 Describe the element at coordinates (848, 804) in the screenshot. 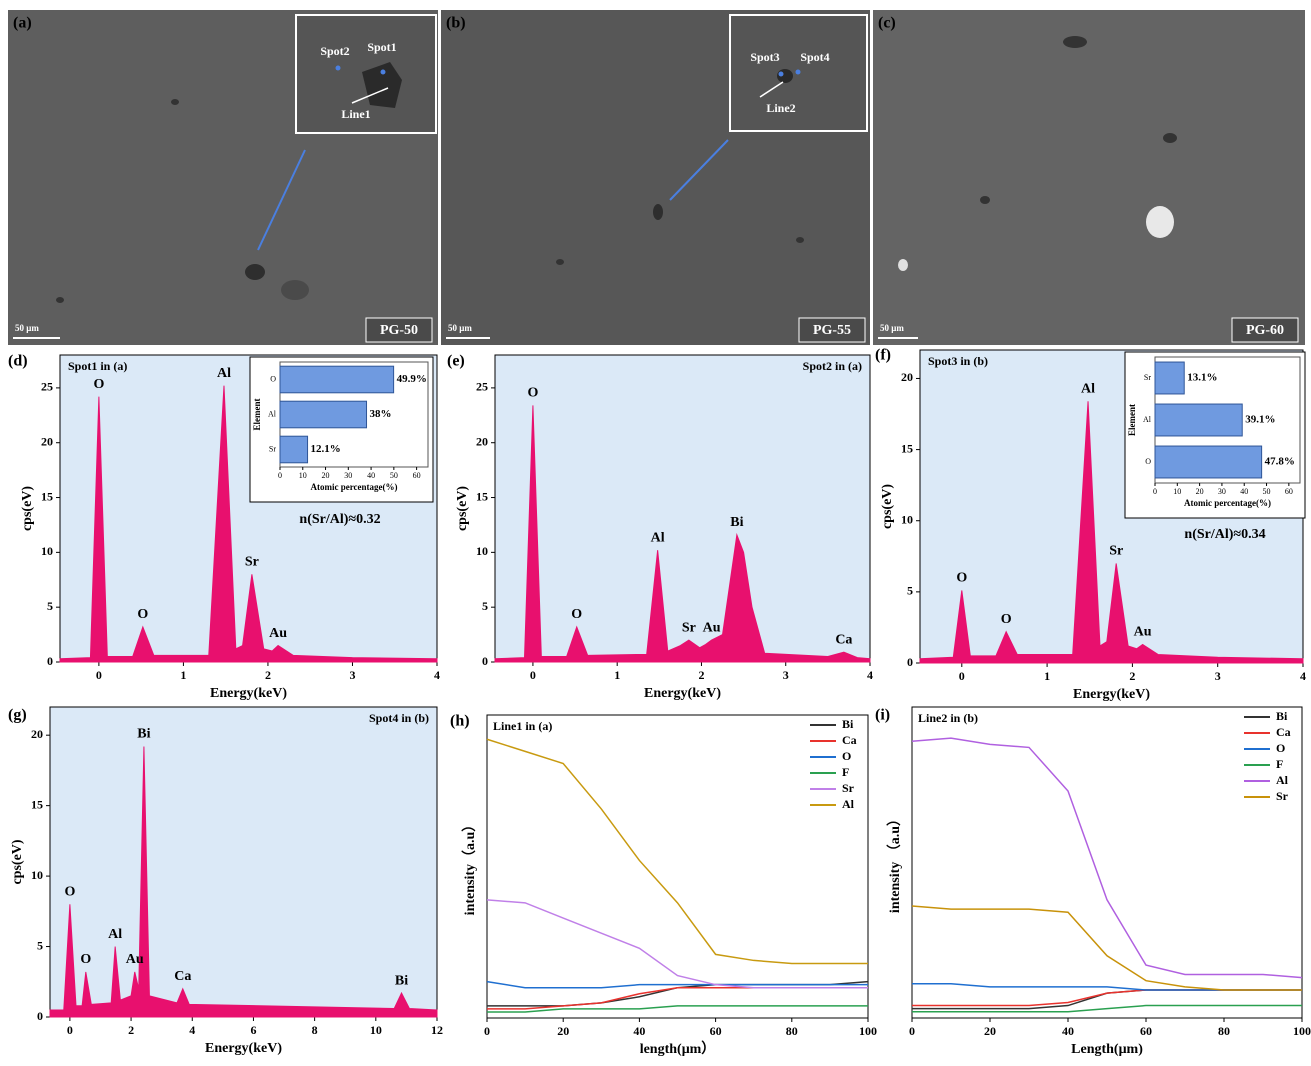

I see `legend-label: Al` at that location.